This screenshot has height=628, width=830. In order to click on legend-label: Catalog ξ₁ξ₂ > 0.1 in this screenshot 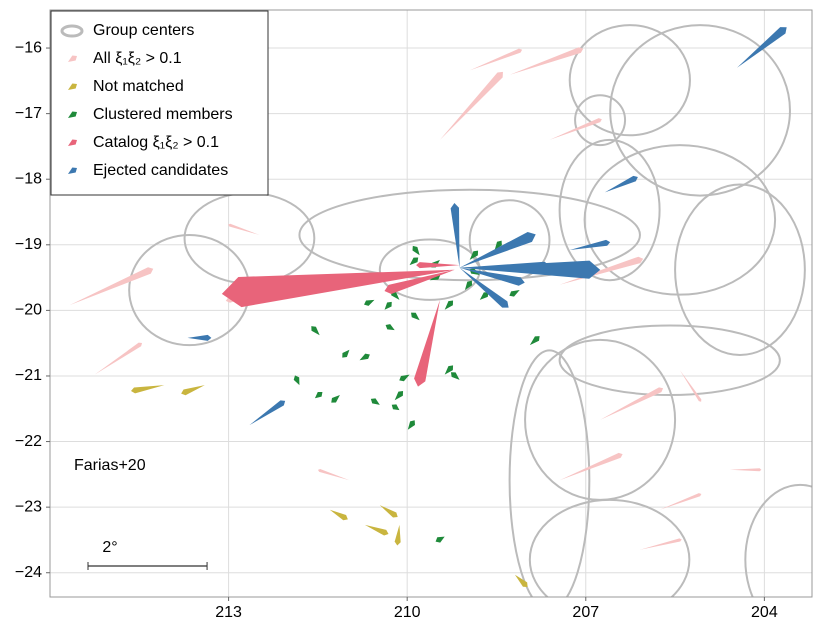, I will do `click(156, 142)`.